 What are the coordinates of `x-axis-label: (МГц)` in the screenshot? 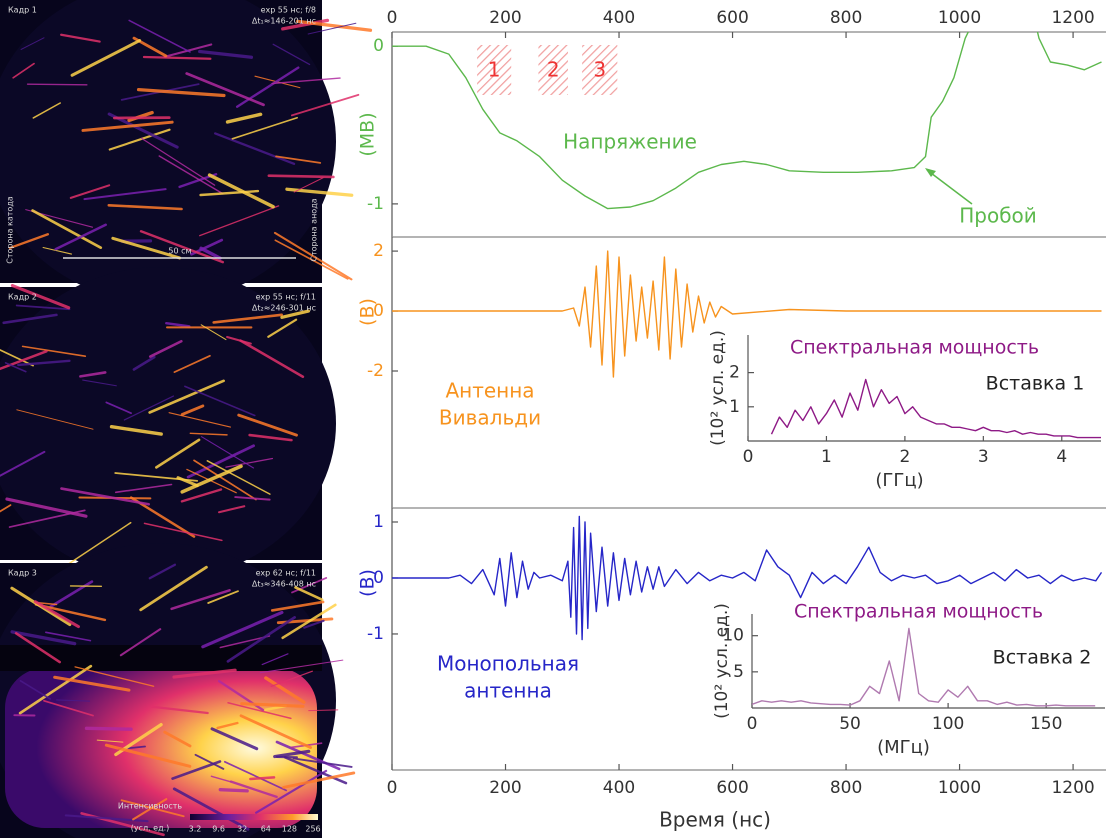 It's located at (903, 747).